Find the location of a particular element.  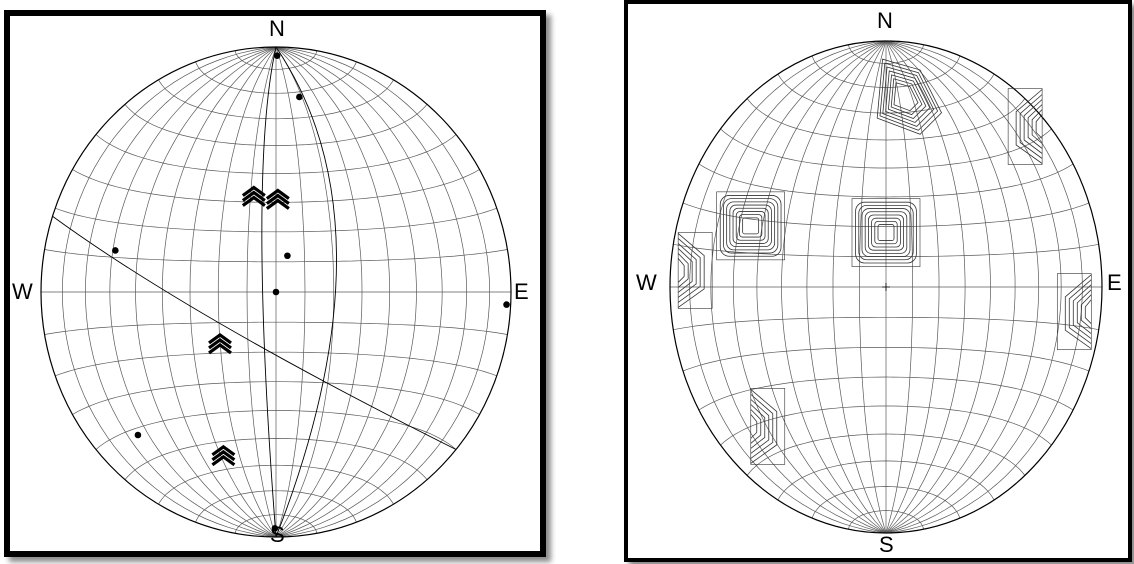

east-label-left: E is located at coordinates (521, 291).